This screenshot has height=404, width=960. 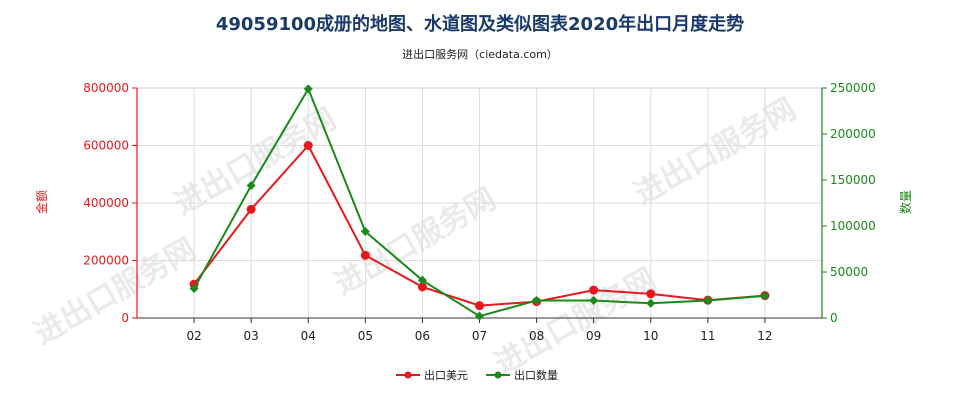 What do you see at coordinates (106, 88) in the screenshot?
I see `y-tick-left-label: 800000` at bounding box center [106, 88].